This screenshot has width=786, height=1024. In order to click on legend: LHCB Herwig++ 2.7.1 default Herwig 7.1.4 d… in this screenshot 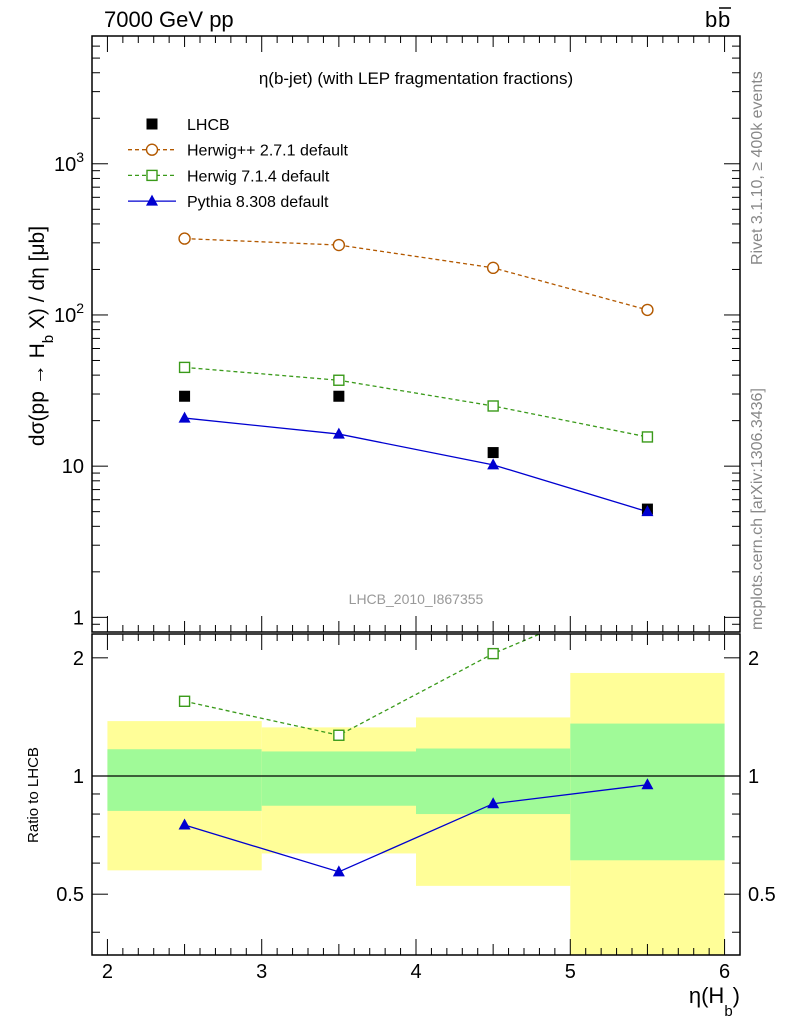, I will do `click(238, 164)`.